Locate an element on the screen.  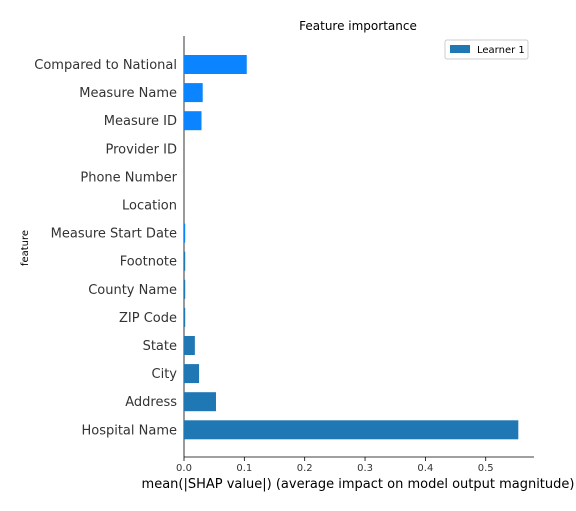
bar-compared-to-national is located at coordinates (215, 64).